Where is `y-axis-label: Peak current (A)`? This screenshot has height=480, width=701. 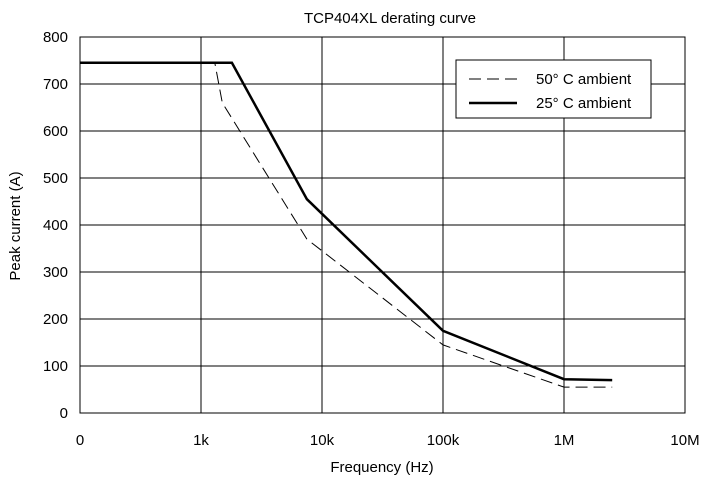 y-axis-label: Peak current (A) is located at coordinates (15, 225).